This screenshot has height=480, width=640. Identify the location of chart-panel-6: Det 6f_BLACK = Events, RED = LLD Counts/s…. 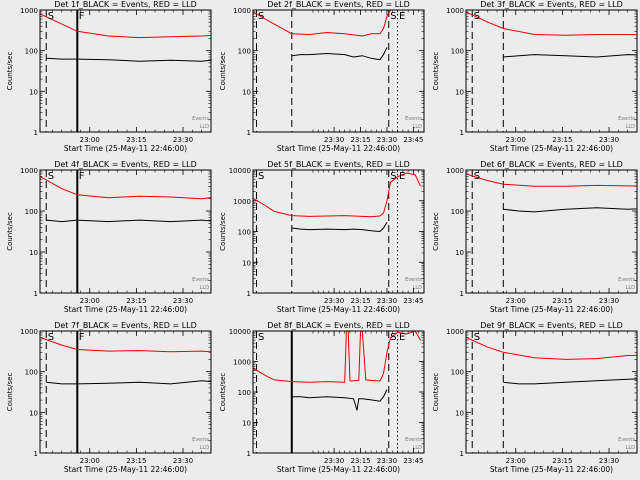
(535, 237).